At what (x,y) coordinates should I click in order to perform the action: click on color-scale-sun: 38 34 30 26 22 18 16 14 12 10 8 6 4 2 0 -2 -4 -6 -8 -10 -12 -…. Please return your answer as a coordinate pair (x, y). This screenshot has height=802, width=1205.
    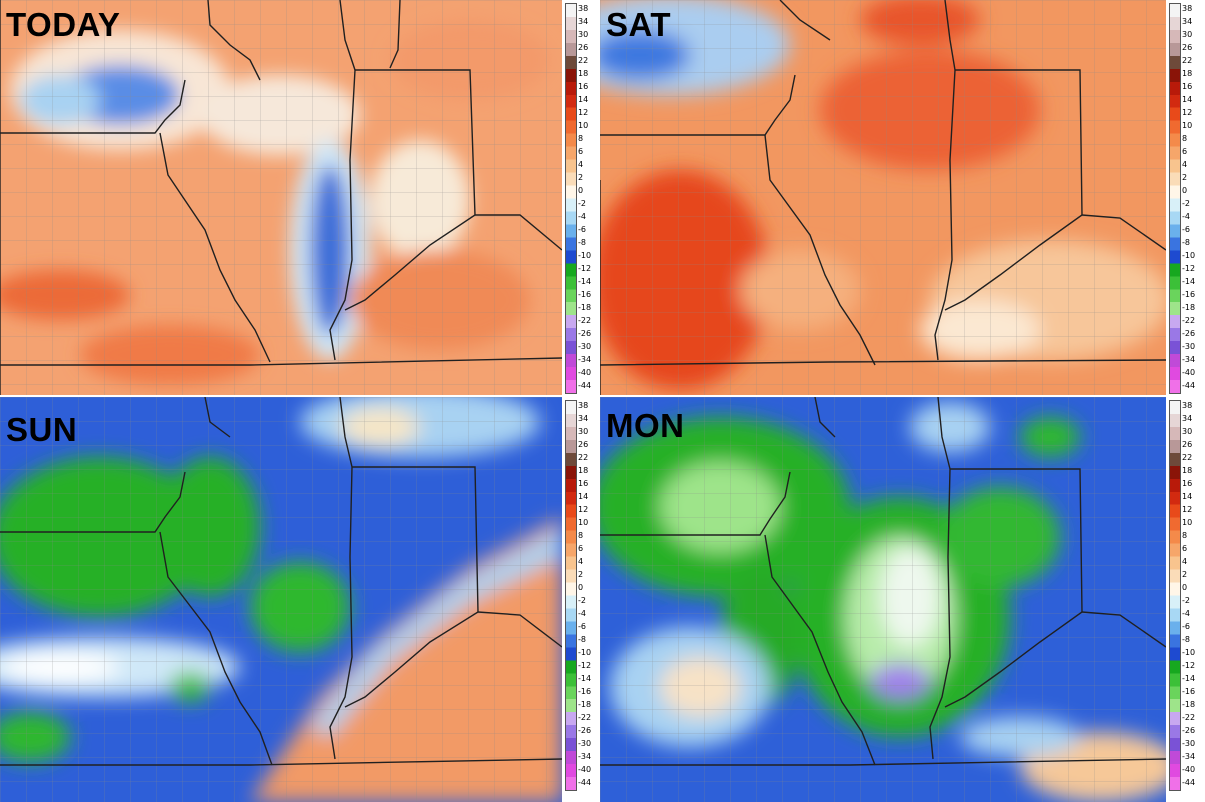
    Looking at the image, I should click on (581, 594).